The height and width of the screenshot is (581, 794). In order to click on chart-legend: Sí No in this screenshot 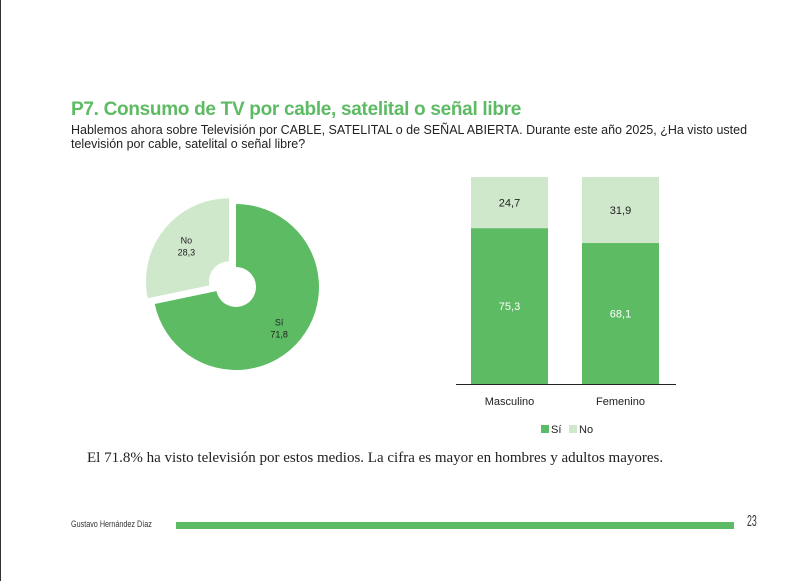, I will do `click(567, 430)`.